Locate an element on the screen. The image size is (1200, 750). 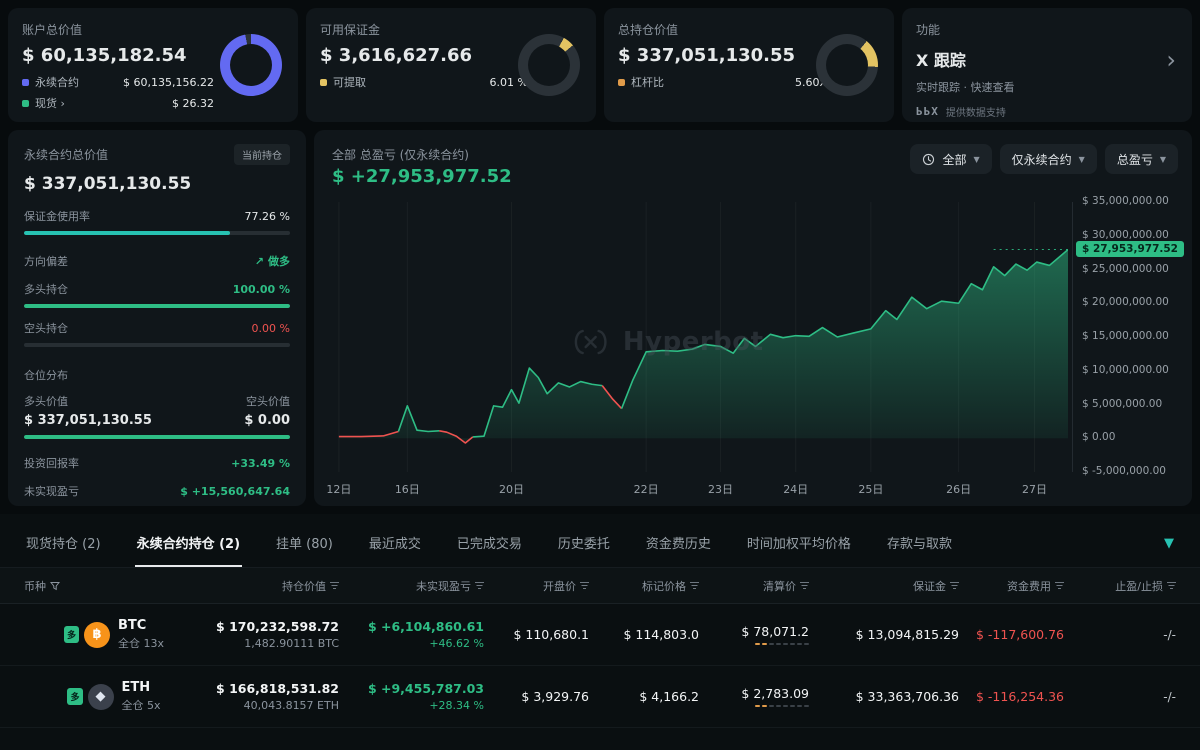
card-available-margin: 可用保证金 $ 3,616,627.66 可提取 6.01 % is located at coordinates (451, 65).